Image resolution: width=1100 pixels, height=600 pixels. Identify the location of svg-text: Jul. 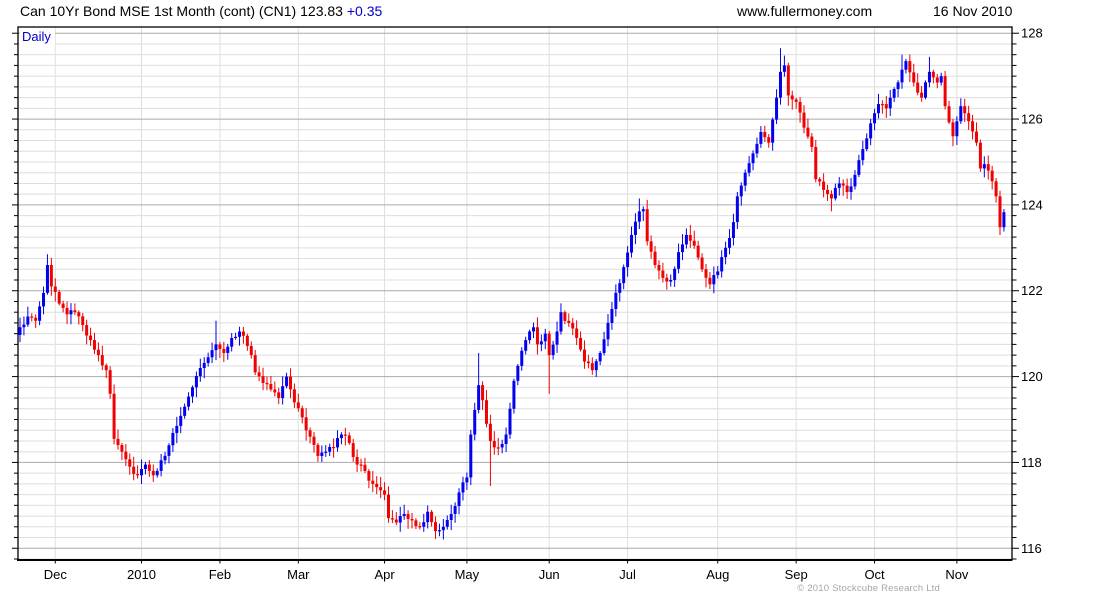
(627, 574).